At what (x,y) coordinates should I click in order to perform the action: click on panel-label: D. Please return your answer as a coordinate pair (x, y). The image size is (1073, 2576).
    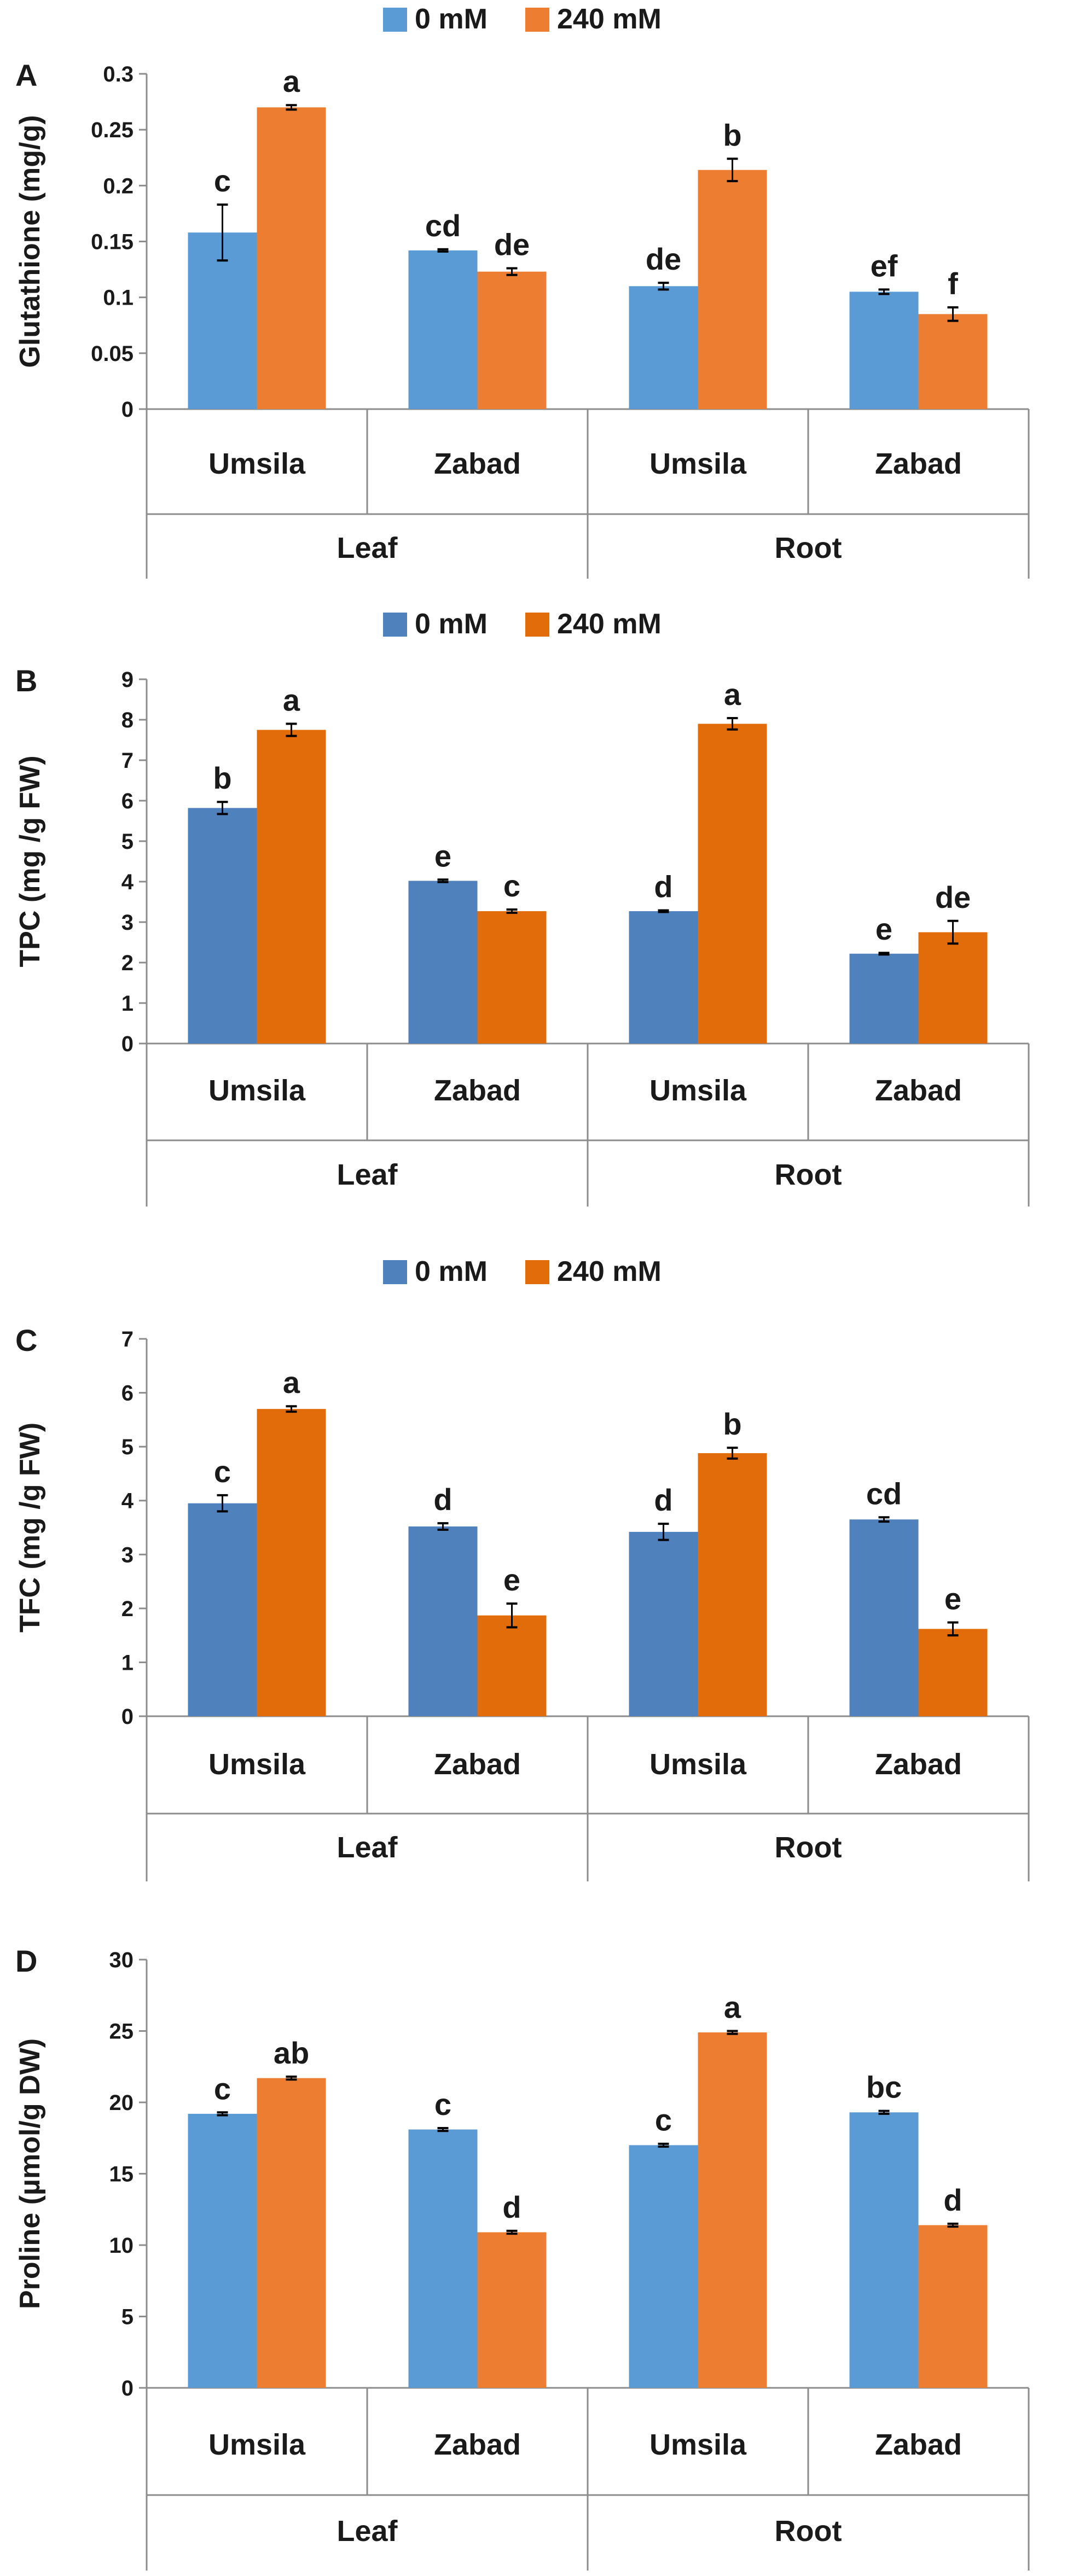
    Looking at the image, I should click on (26, 1961).